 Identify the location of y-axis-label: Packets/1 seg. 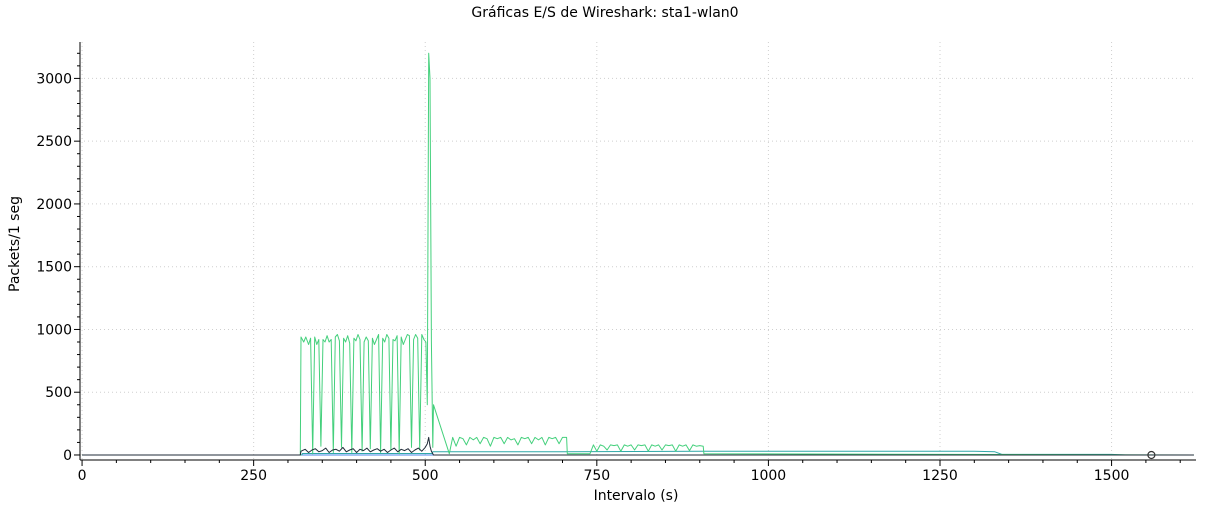
(15, 244).